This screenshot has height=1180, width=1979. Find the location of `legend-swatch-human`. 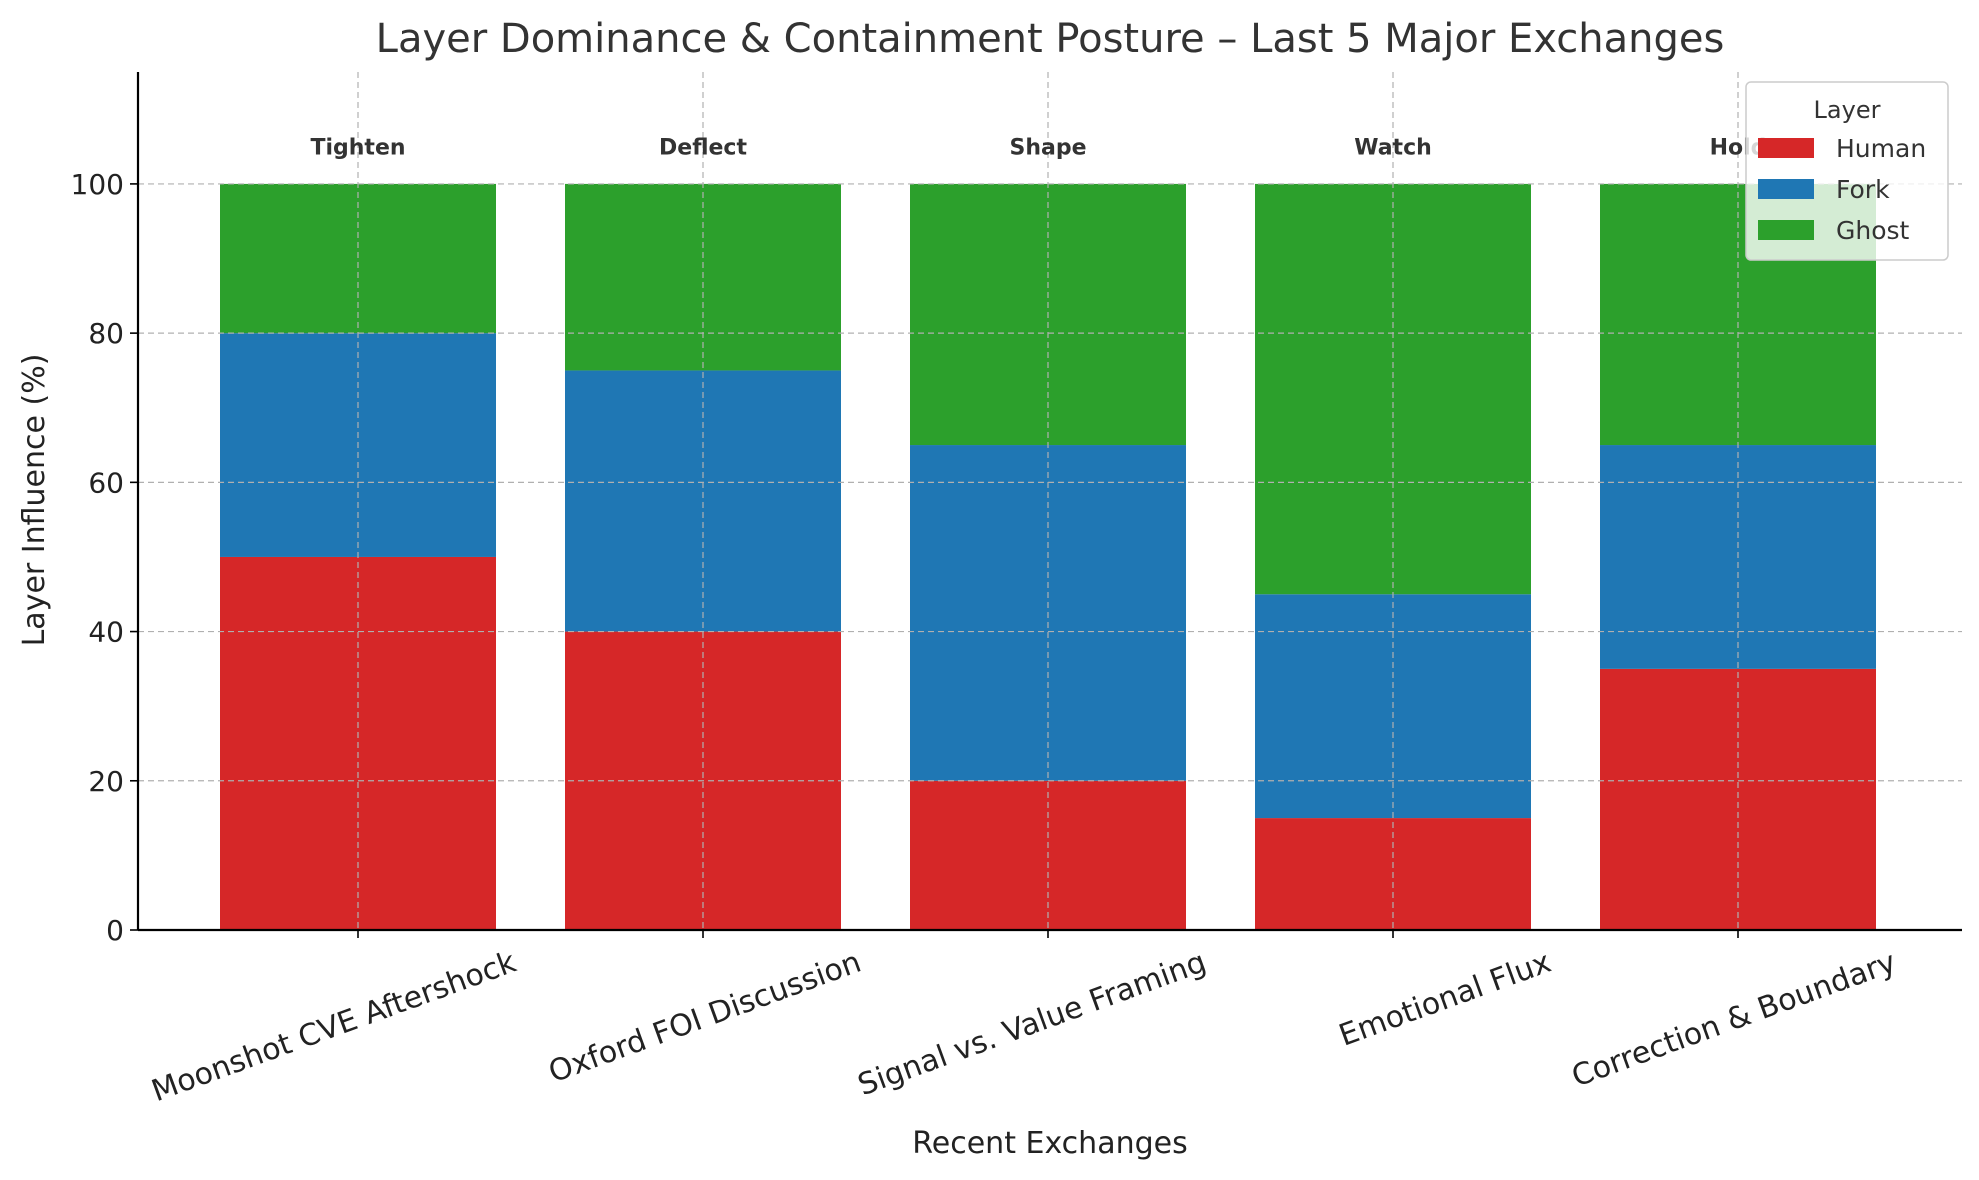

legend-swatch-human is located at coordinates (1786, 148).